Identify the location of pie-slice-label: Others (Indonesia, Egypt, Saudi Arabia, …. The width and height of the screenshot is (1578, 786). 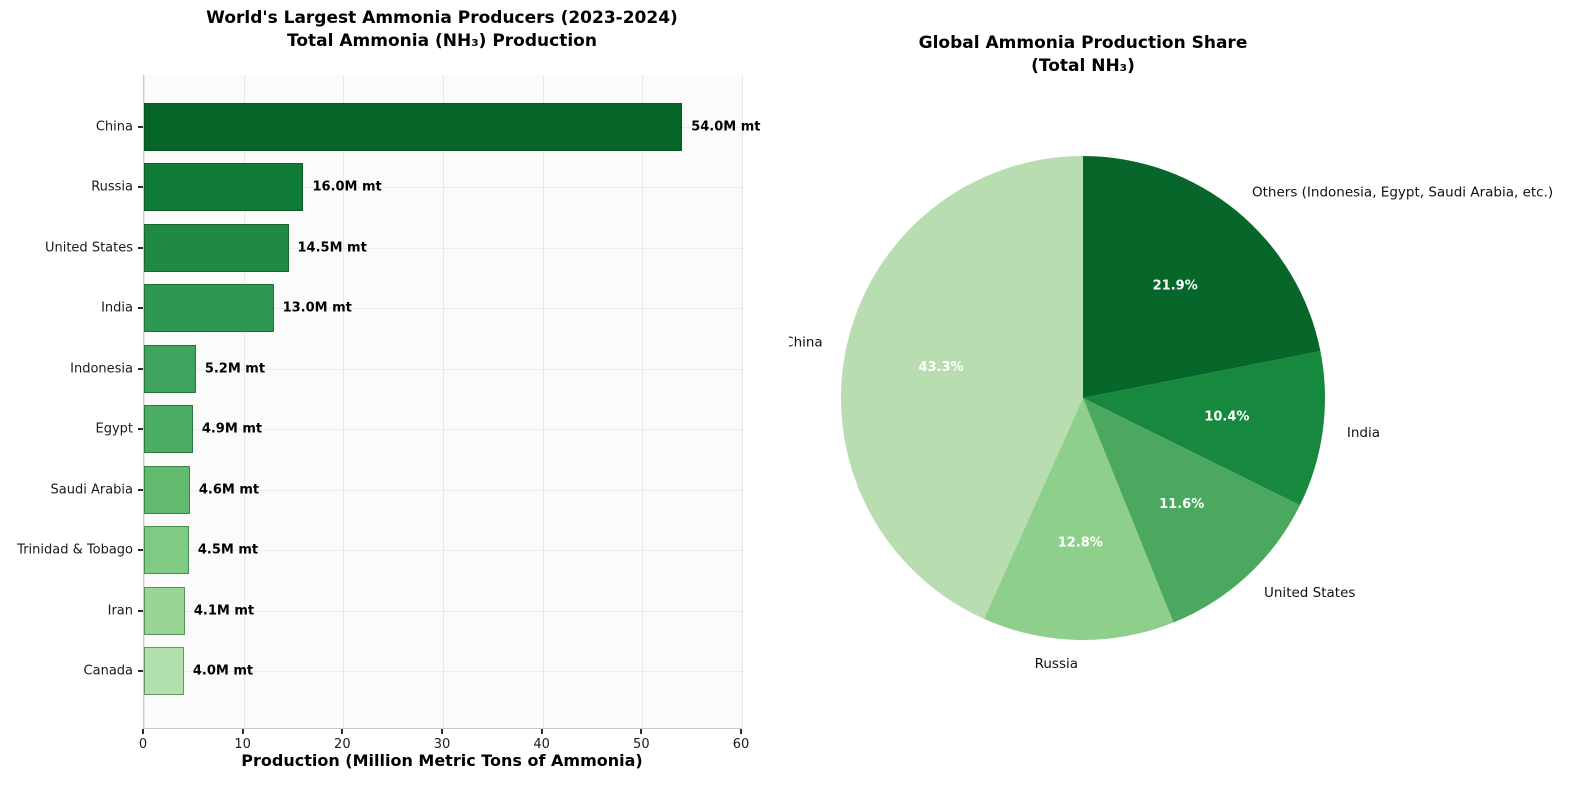
(1402, 192).